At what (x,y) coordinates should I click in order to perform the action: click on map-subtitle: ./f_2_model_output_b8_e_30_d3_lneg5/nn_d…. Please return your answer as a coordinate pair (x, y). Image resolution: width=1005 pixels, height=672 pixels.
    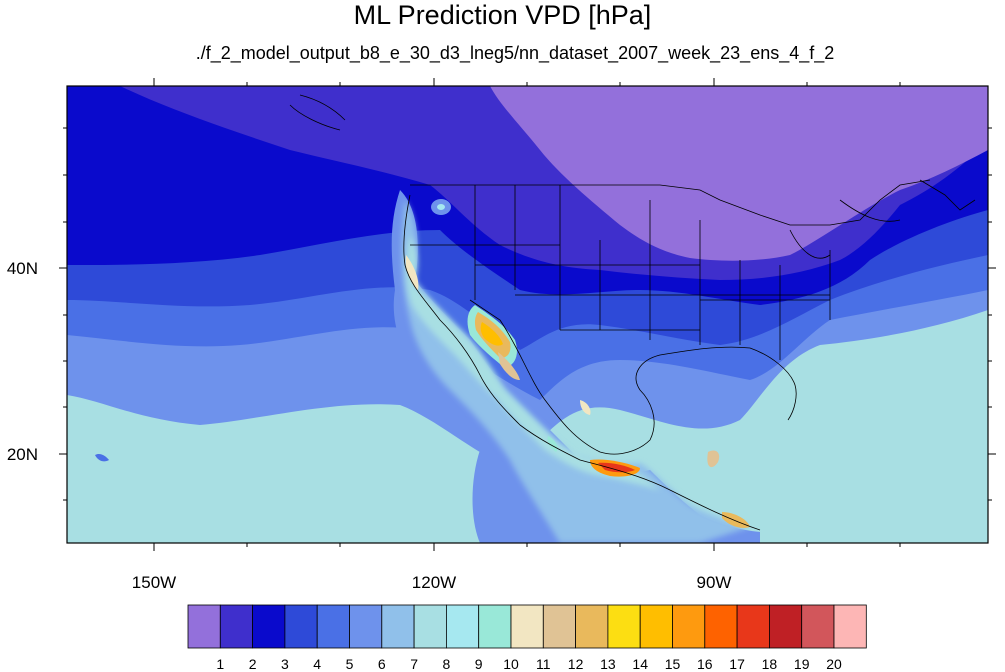
    Looking at the image, I should click on (515, 53).